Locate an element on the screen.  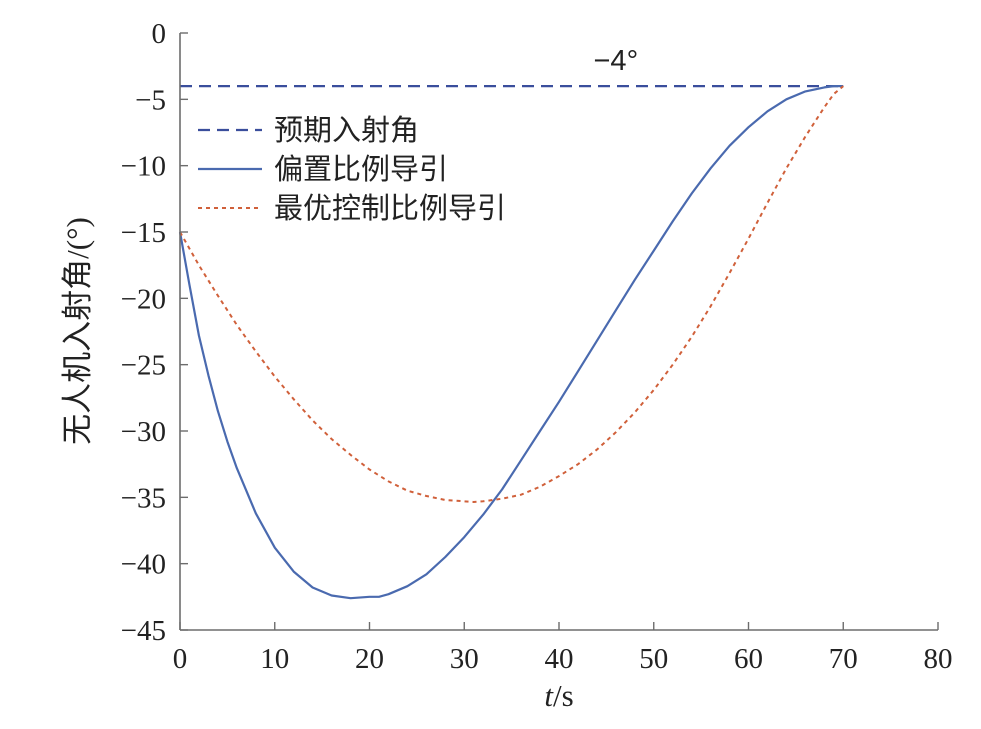
x-tick-label: 10 is located at coordinates (274, 659).